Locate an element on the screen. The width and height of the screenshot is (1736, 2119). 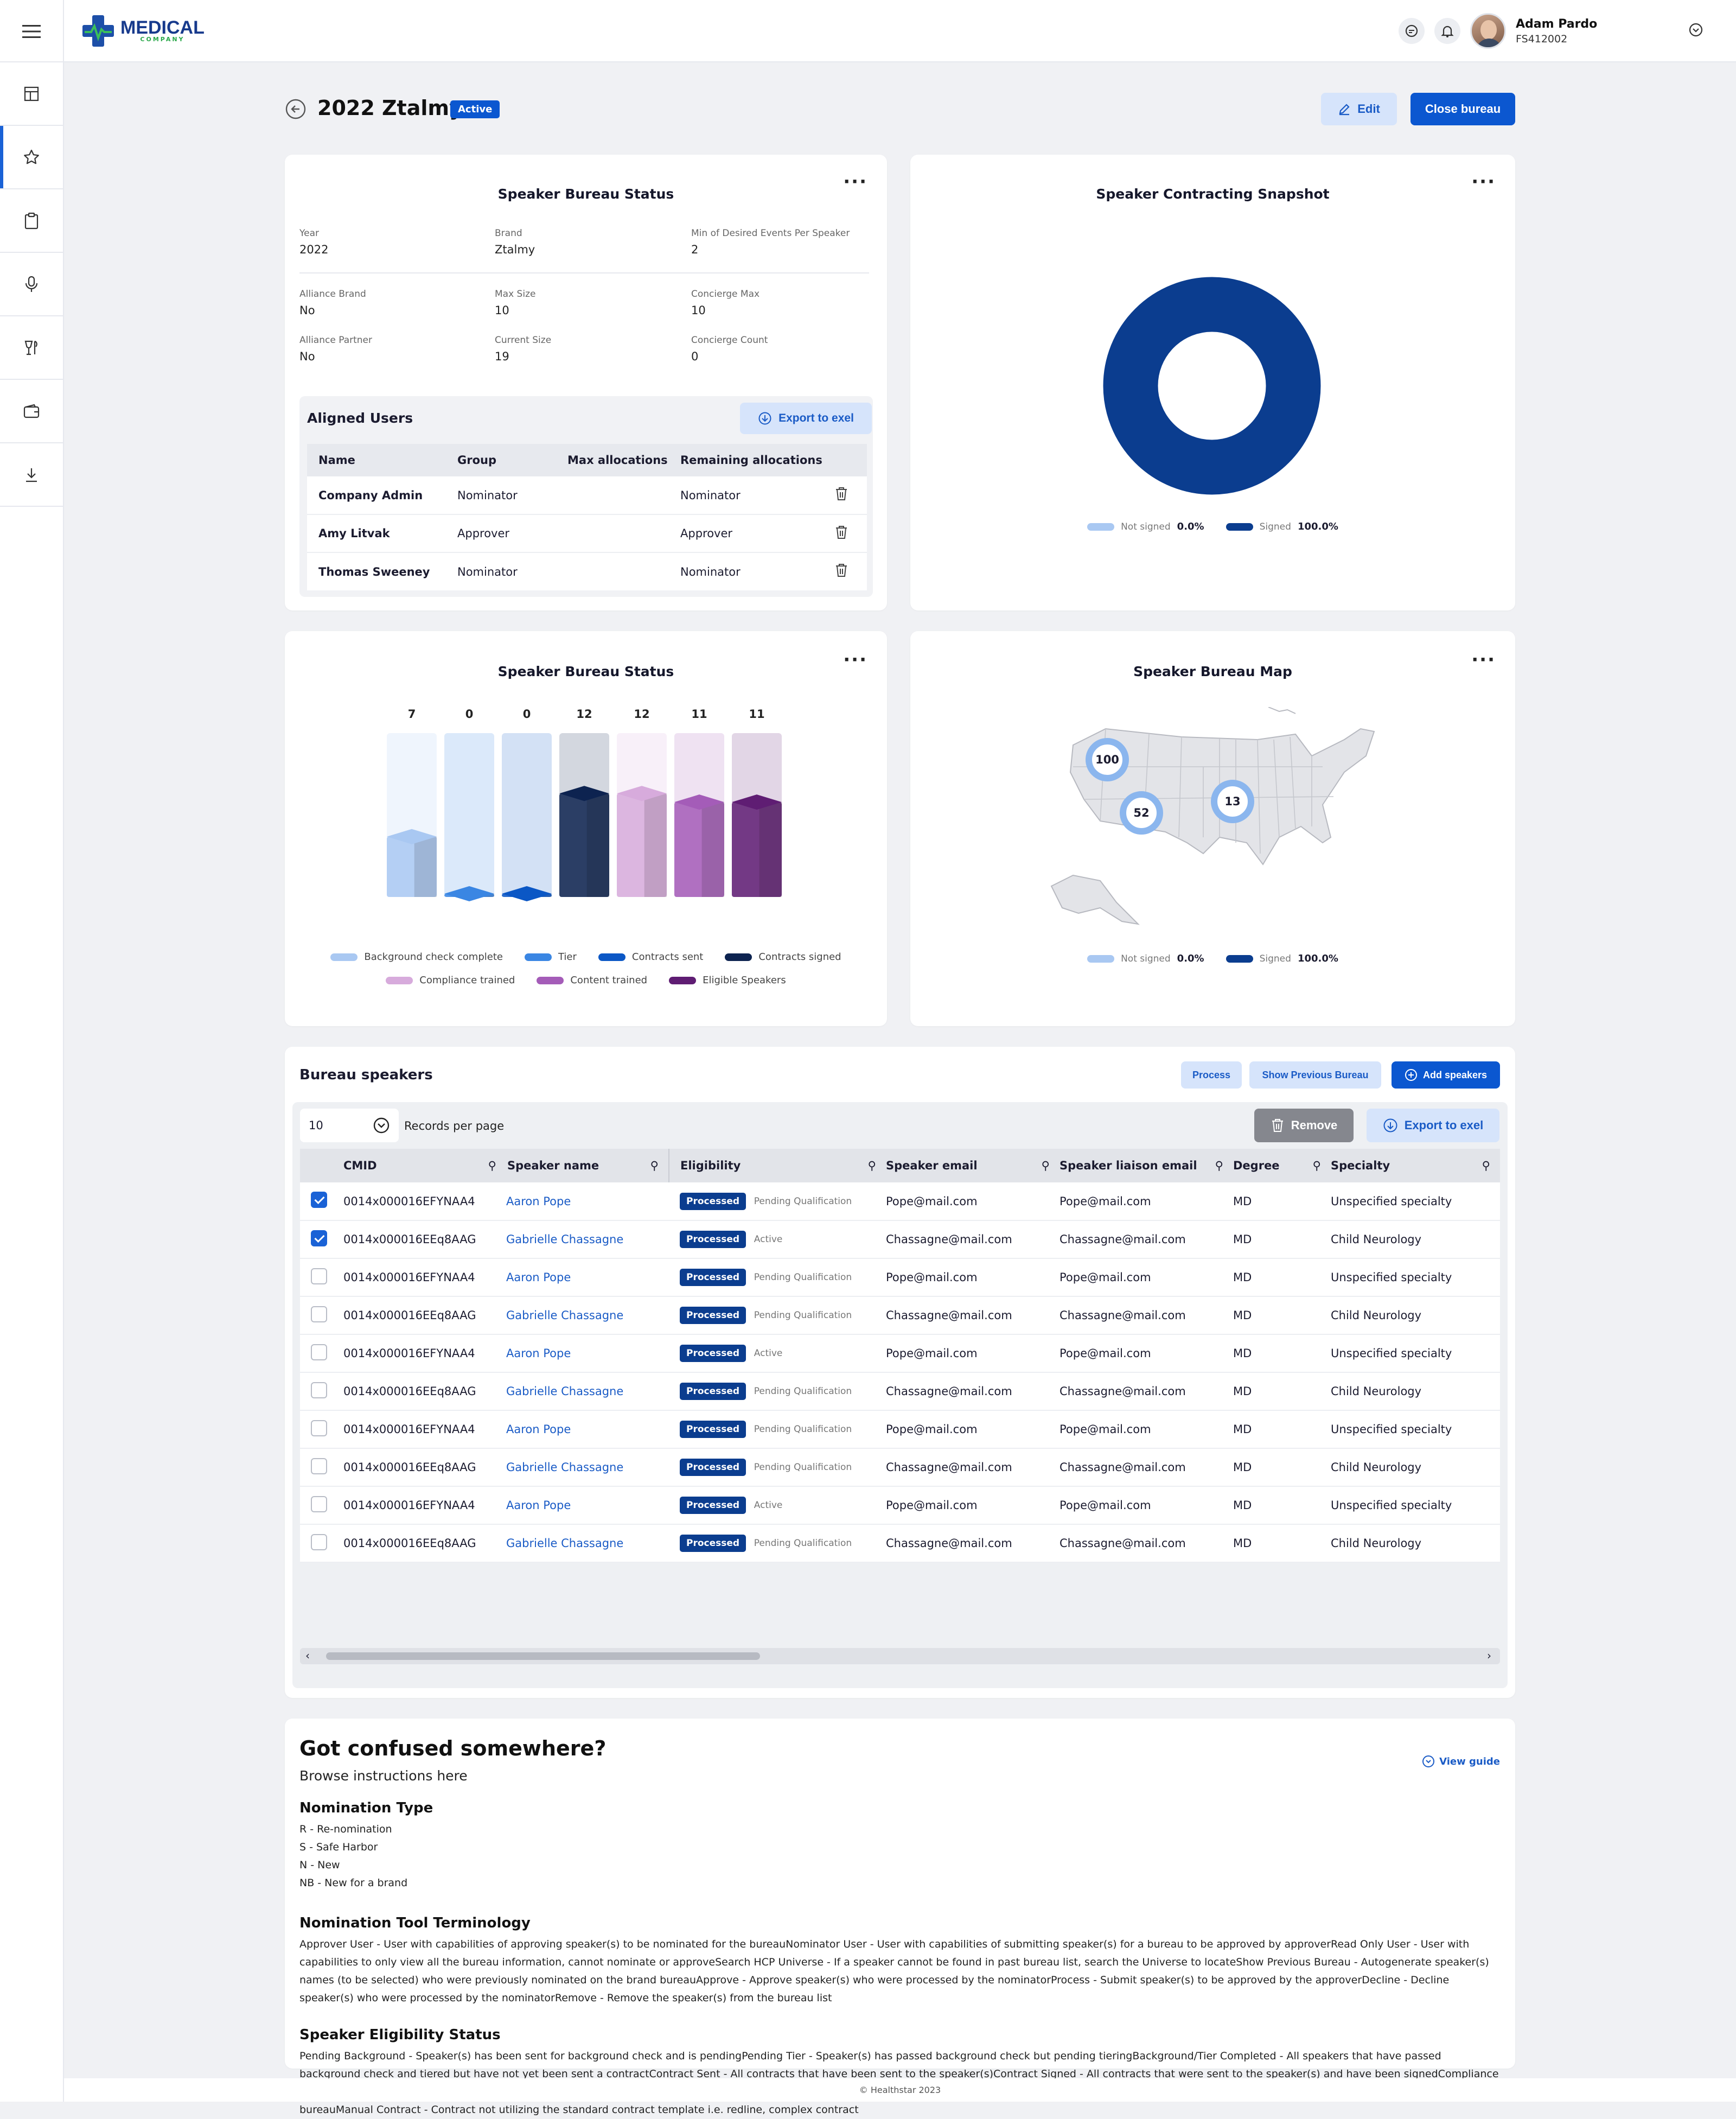
chevron-left-icon: ‹ is located at coordinates (307, 1655).